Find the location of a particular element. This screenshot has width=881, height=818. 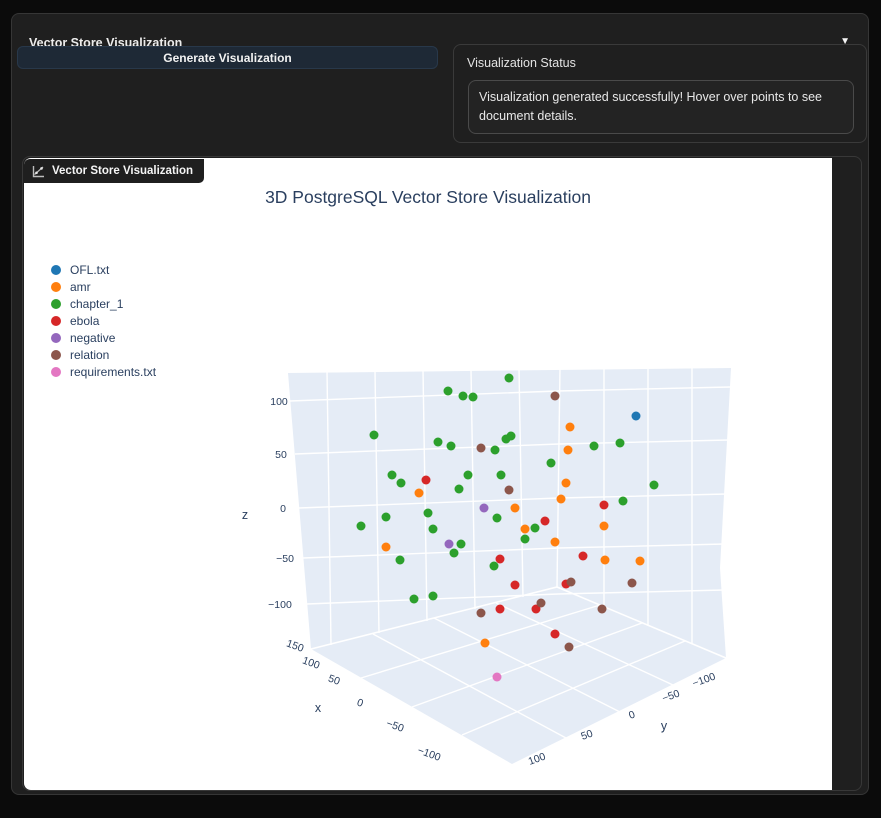

collapse-arrow-icon: ▼ is located at coordinates (845, 41).